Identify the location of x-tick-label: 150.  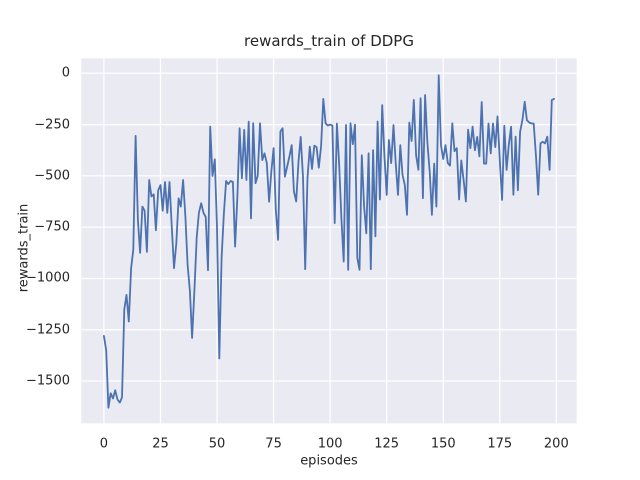
(443, 444).